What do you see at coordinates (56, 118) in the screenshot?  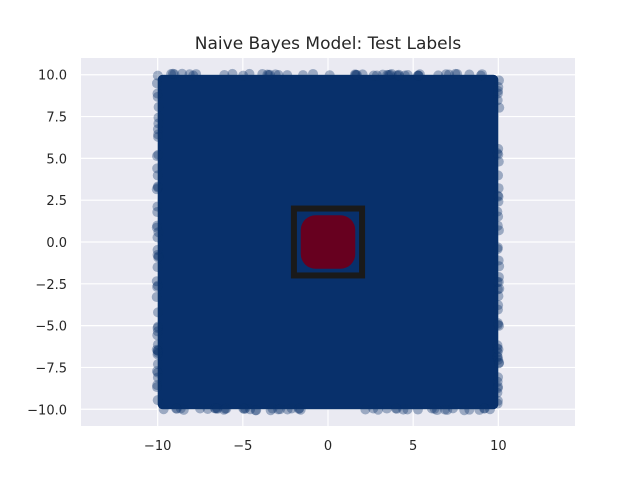 I see `y-tick-label: 7.5` at bounding box center [56, 118].